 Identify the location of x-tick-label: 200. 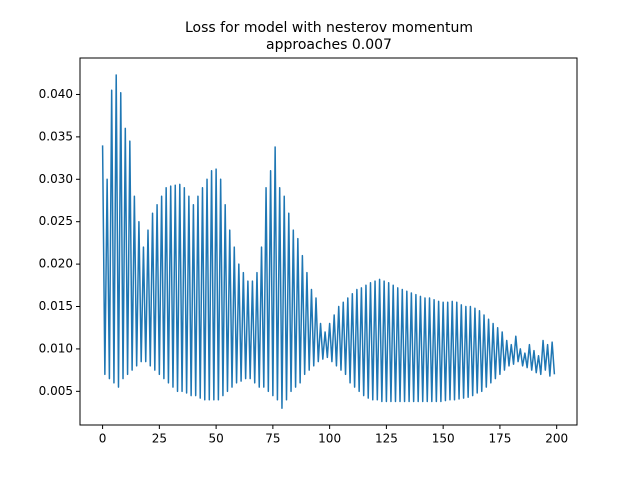
(556, 439).